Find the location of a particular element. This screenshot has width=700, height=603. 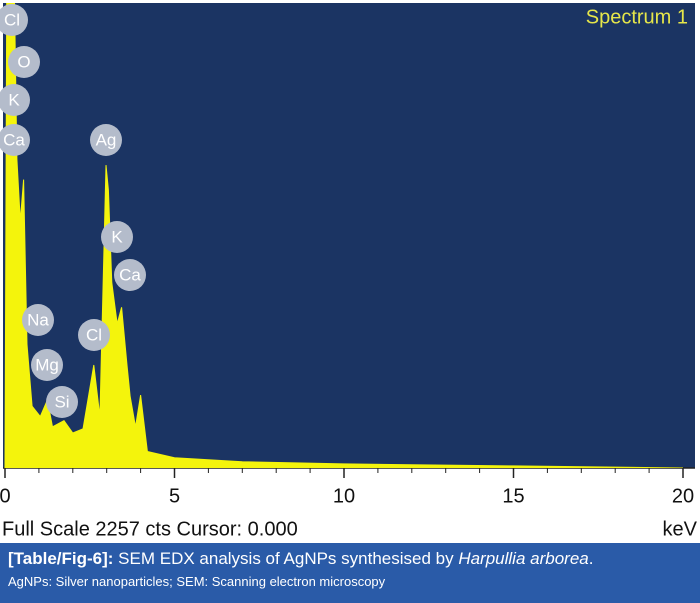

caption-text: SEM EDX analysis of AgNPs synthesised by is located at coordinates (286, 558).